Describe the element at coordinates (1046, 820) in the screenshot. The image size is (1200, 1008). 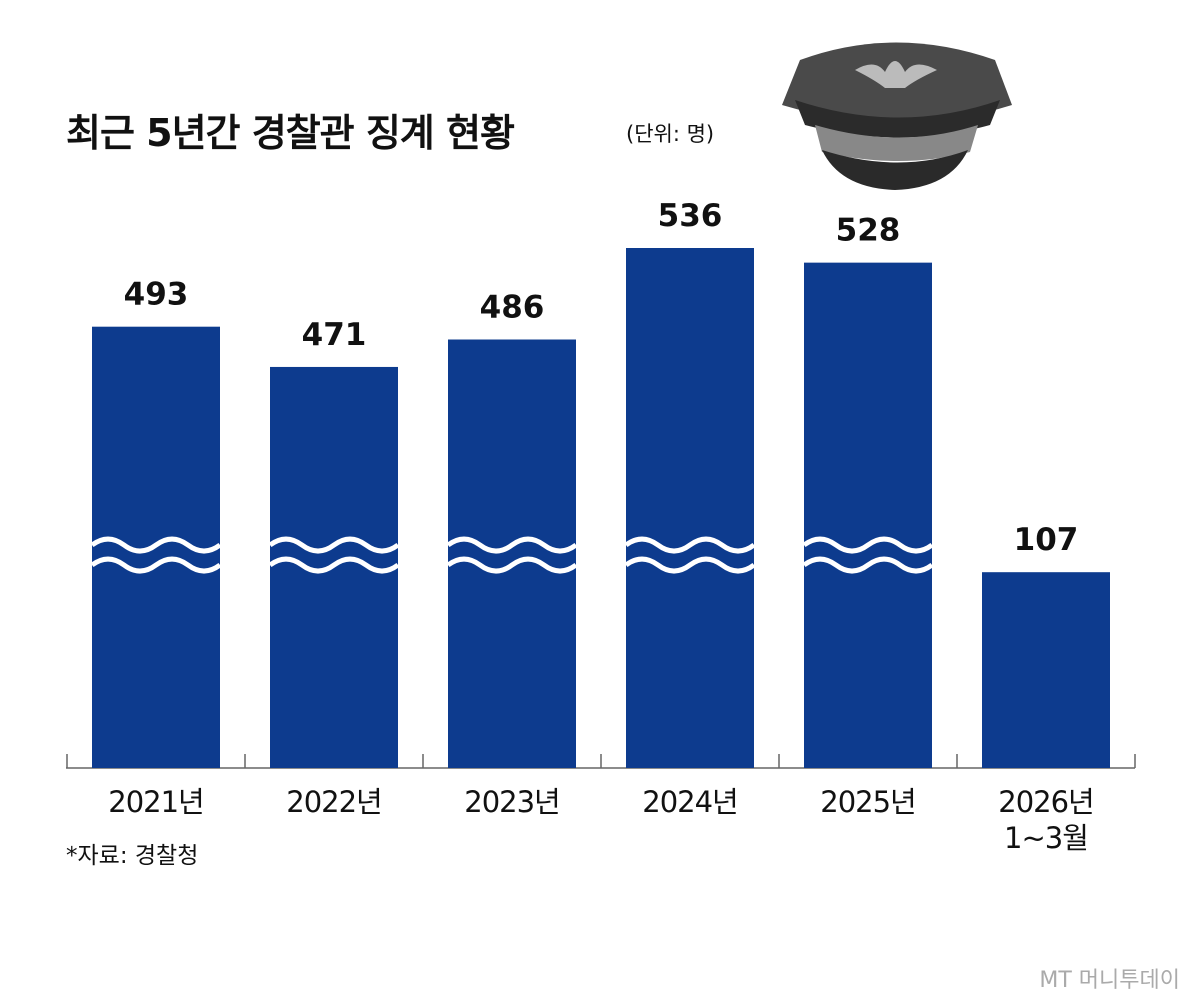
I see `x-tick-label: 2026년 1~3월` at that location.